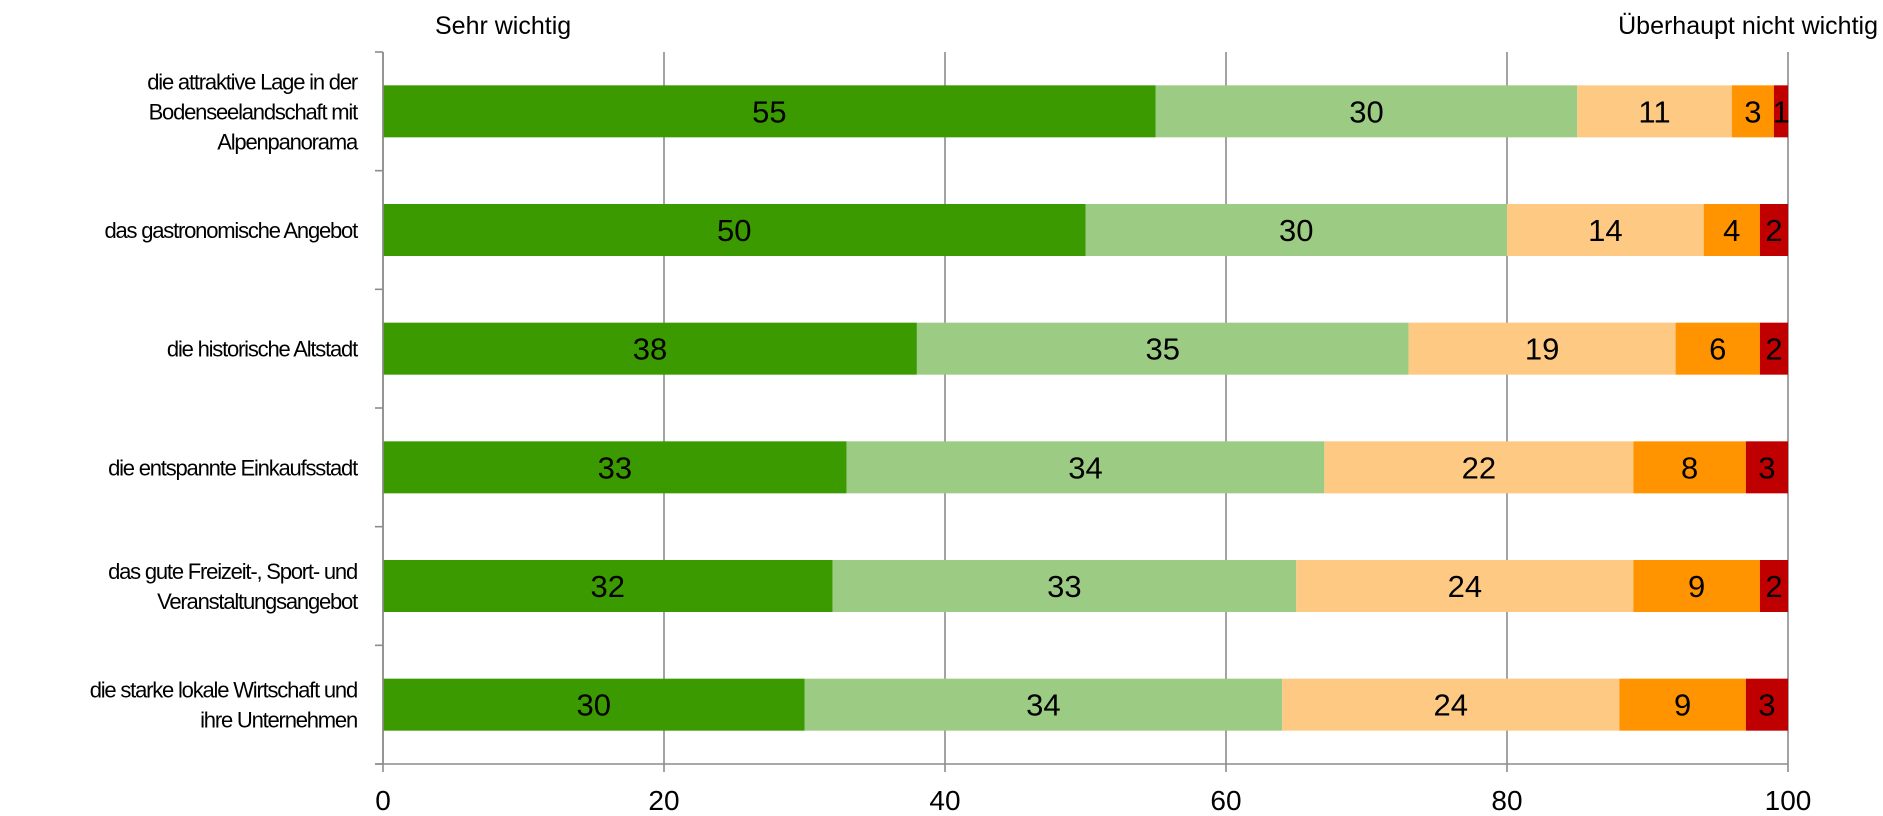  I want to click on data-label: 11, so click(1654, 111).